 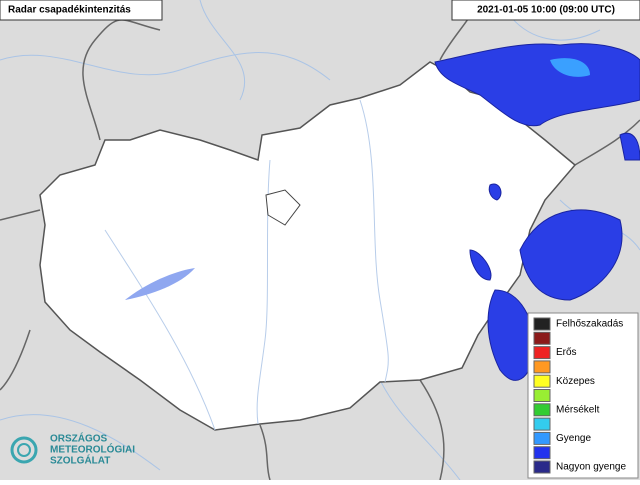 I want to click on timestamp-box, so click(x=545, y=10).